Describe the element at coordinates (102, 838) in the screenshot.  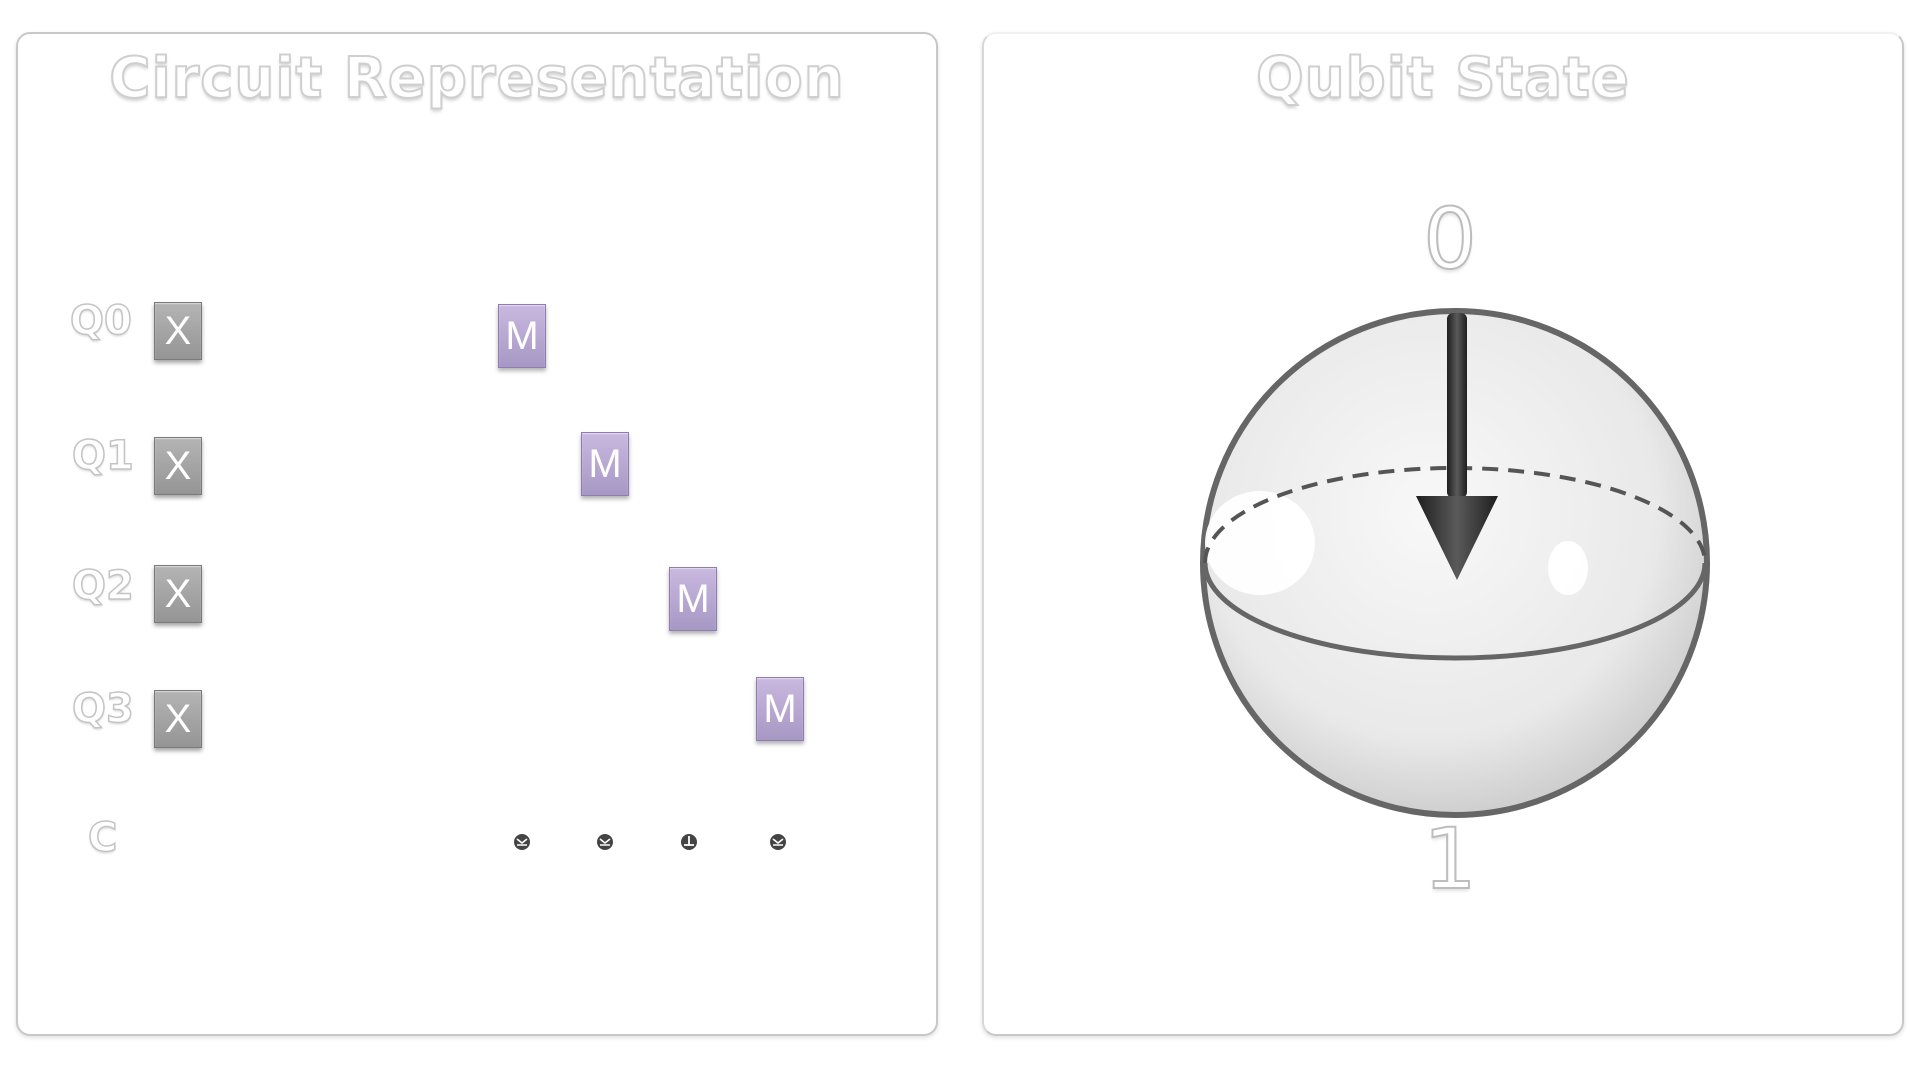
I see `classical-register-label: C` at that location.